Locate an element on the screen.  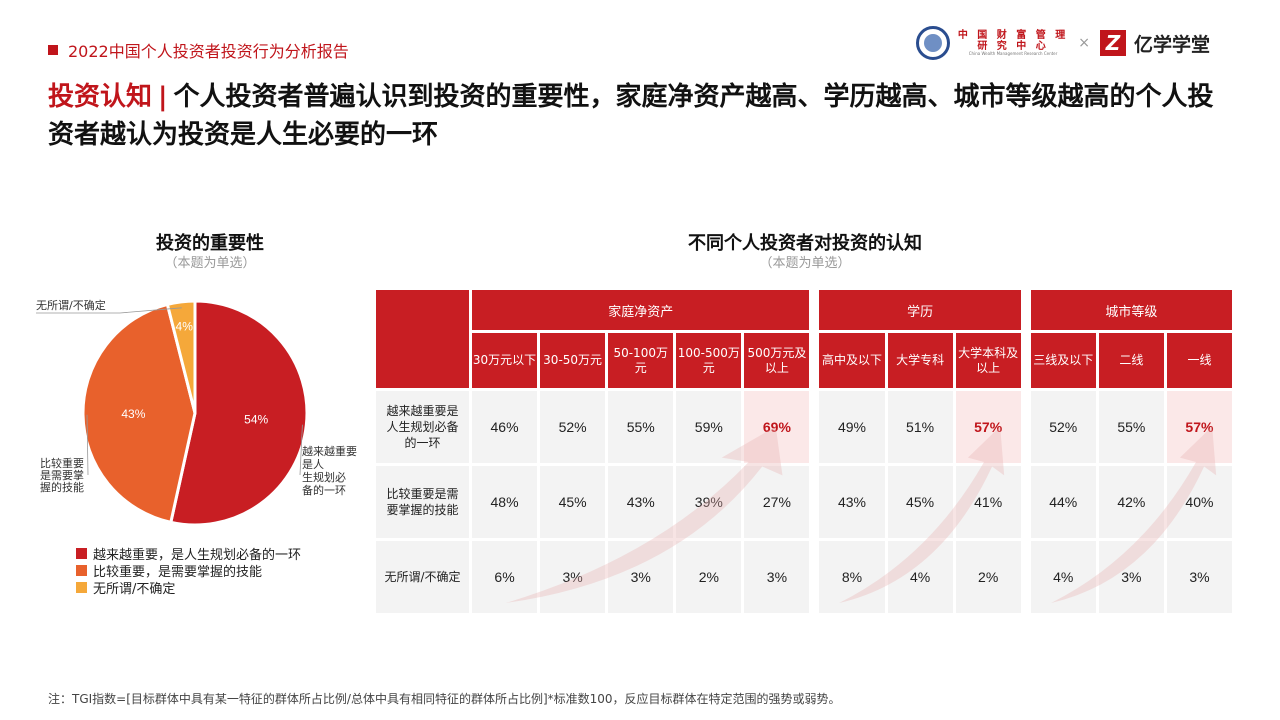
table-cell-value: 40% is located at coordinates (1199, 502).